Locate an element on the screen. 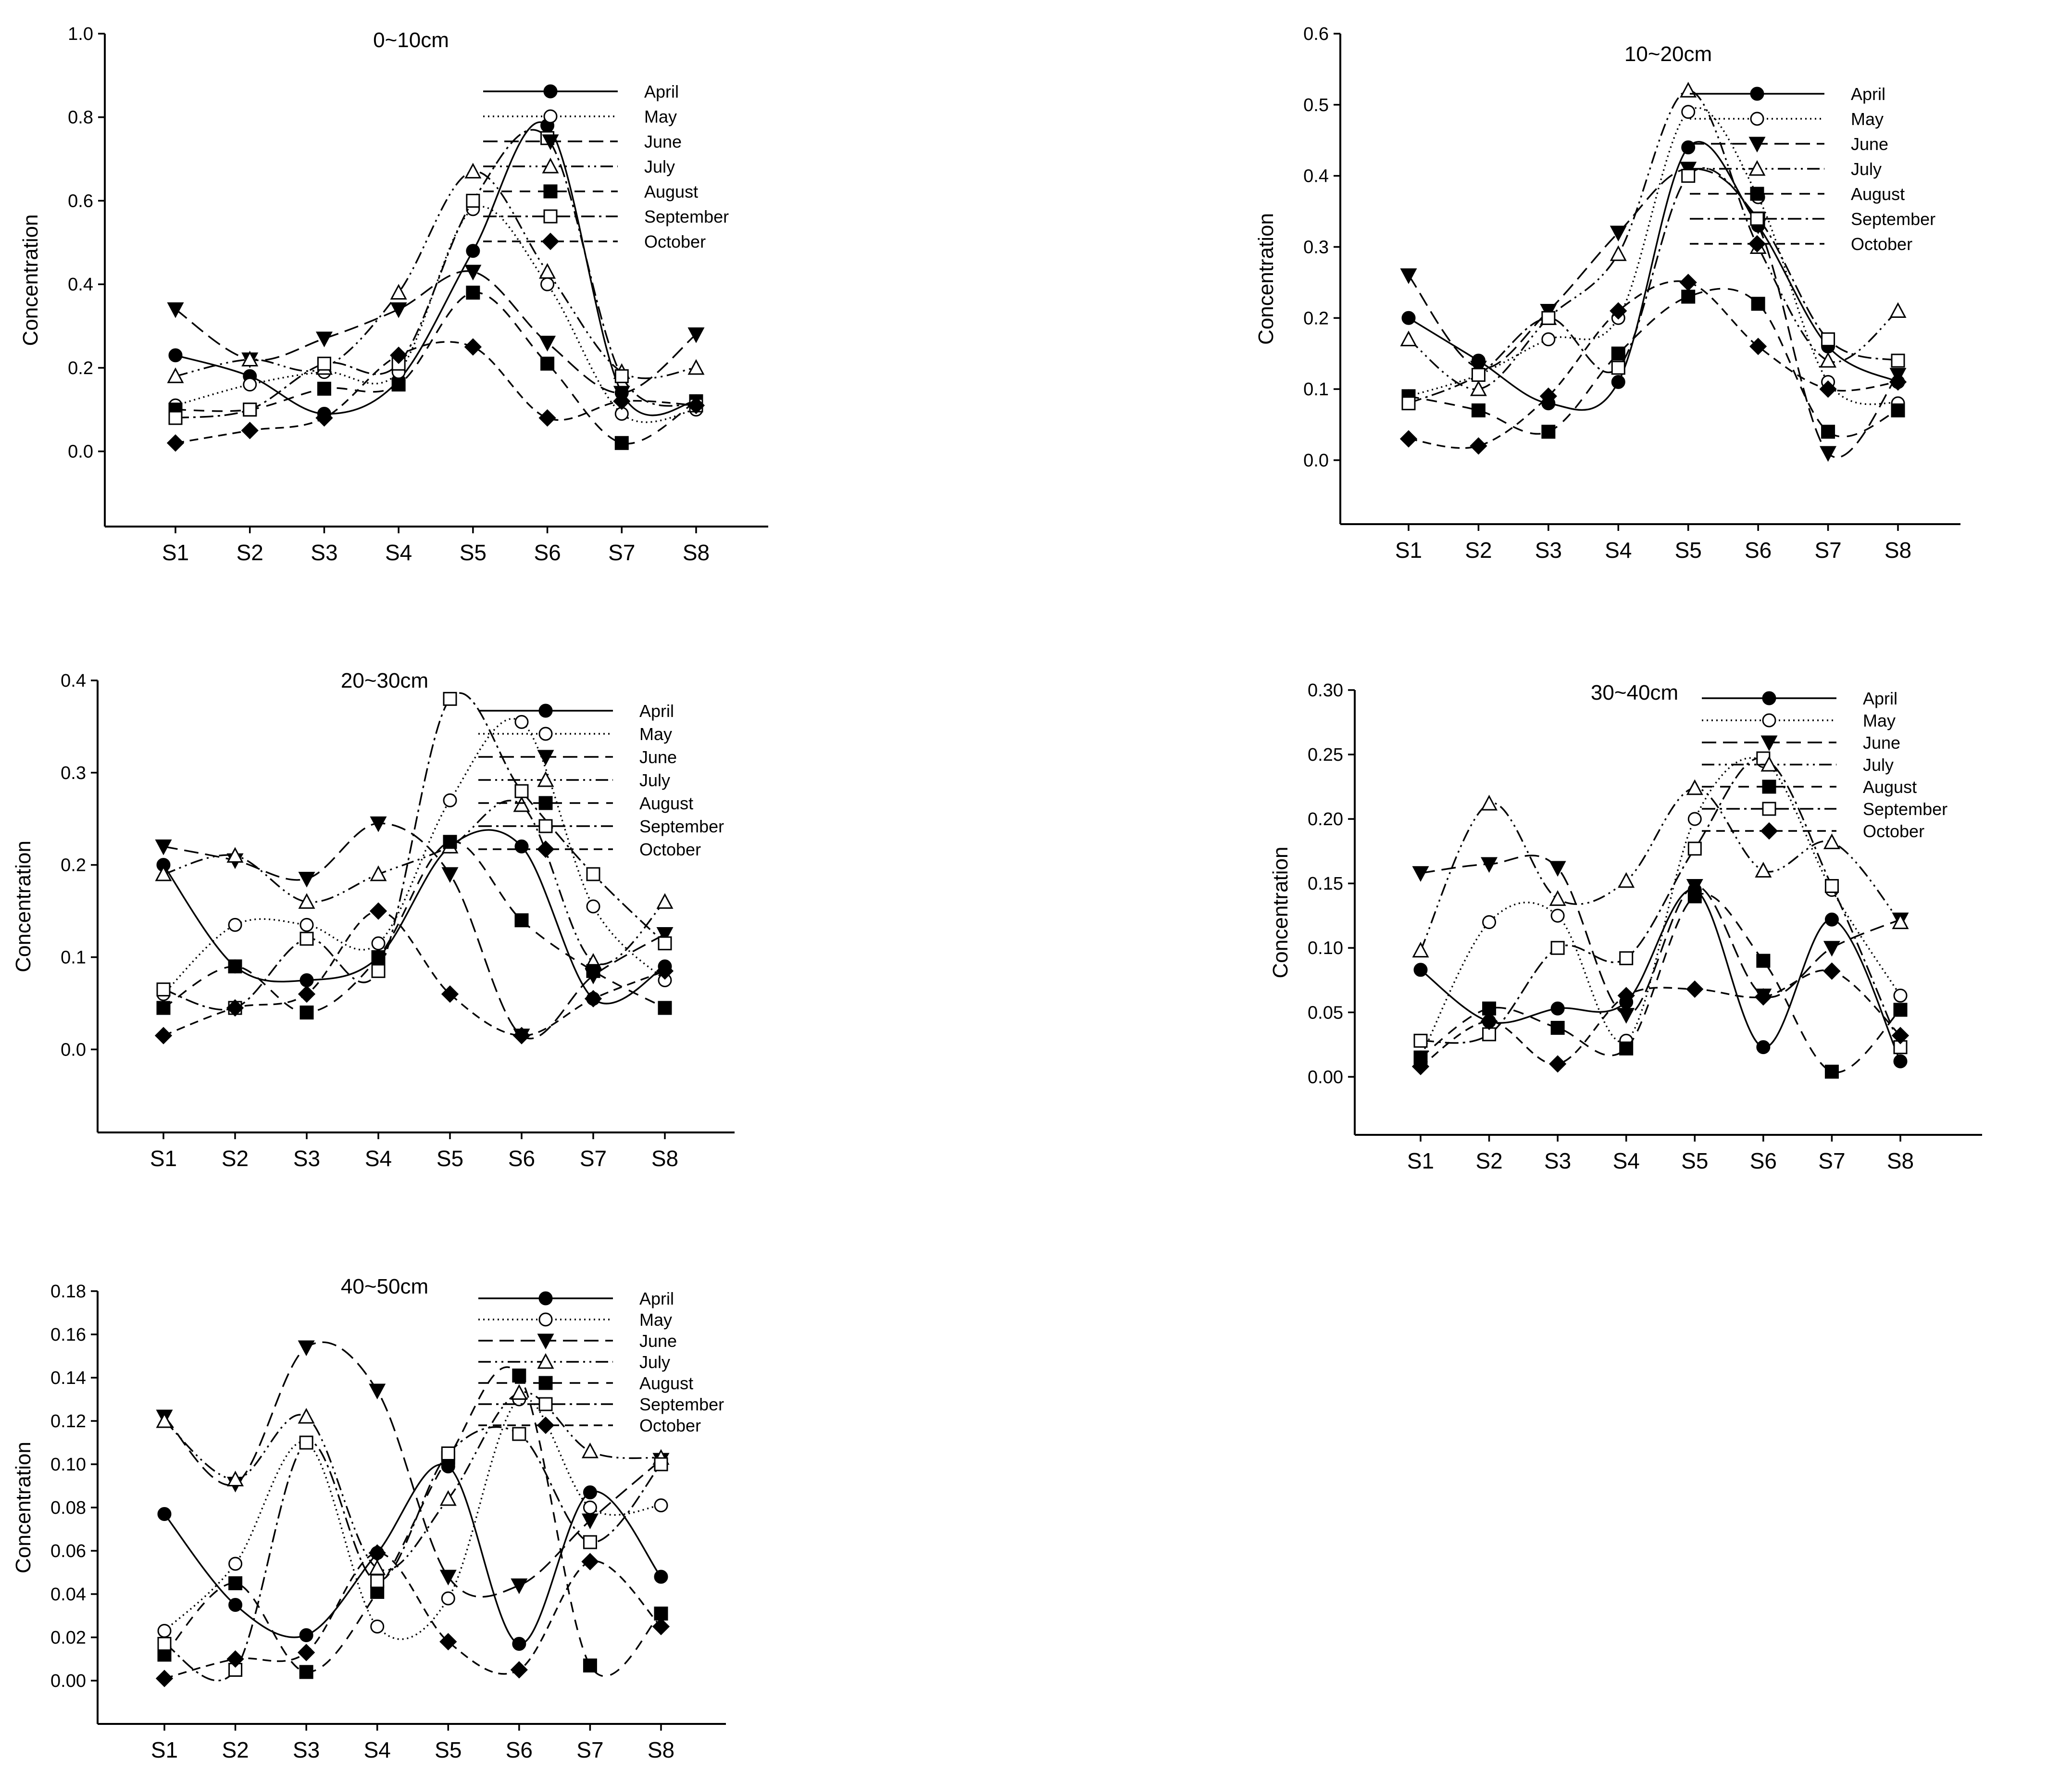 This screenshot has height=1772, width=2072. x-tick-label: S2 is located at coordinates (1488, 1160).